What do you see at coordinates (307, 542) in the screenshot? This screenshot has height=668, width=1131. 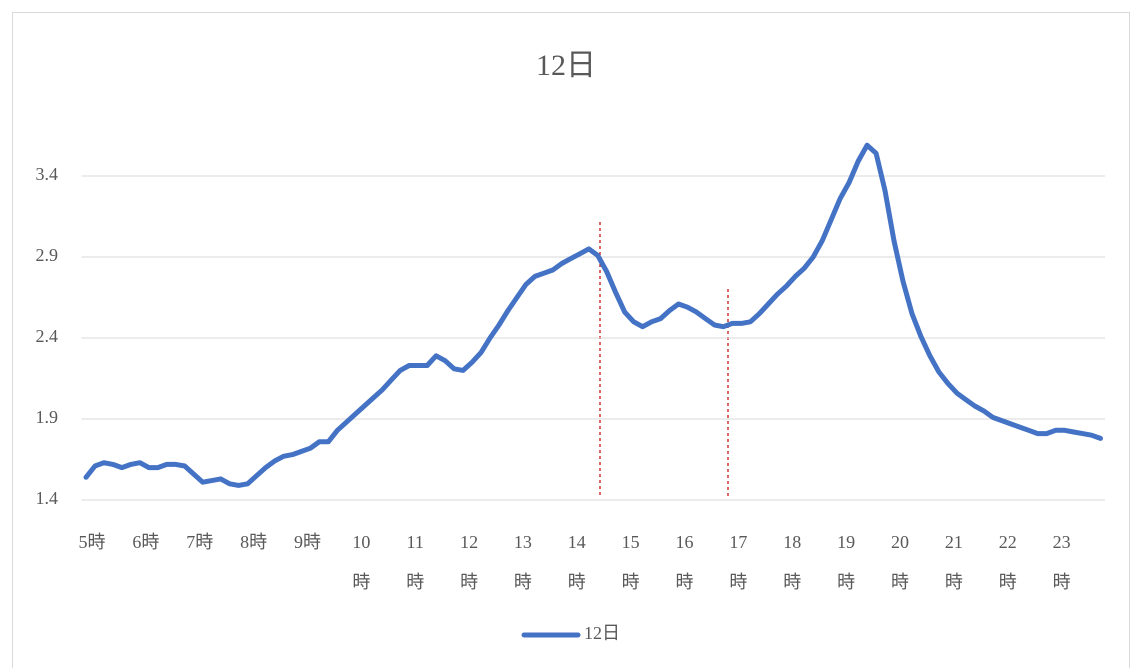 I see `x-tick-label: 9時` at bounding box center [307, 542].